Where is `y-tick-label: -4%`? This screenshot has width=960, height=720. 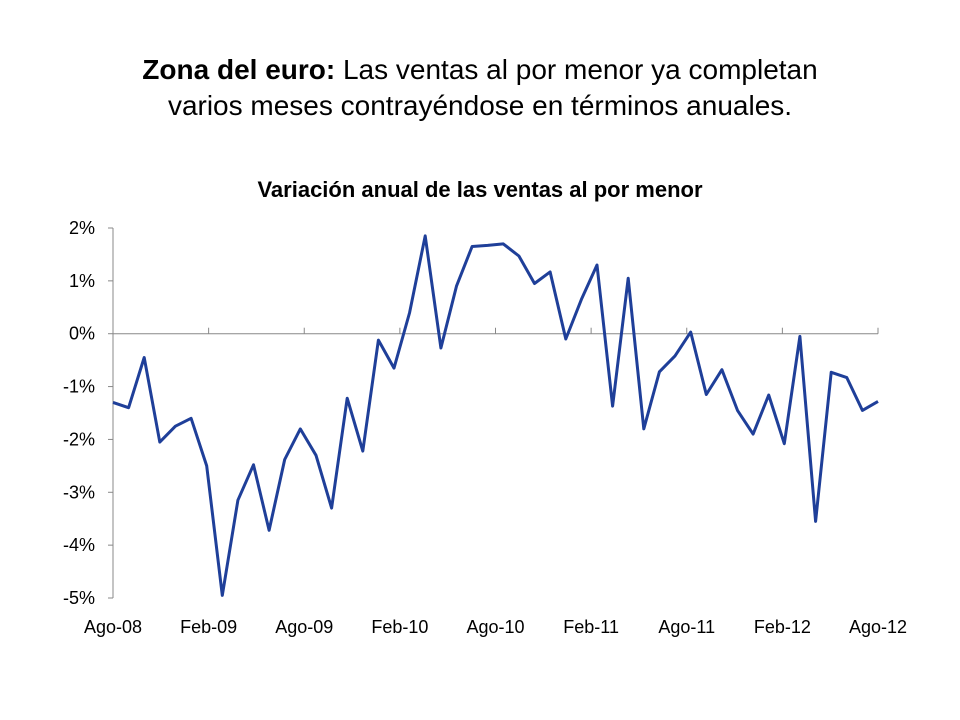
y-tick-label: -4% is located at coordinates (79, 545).